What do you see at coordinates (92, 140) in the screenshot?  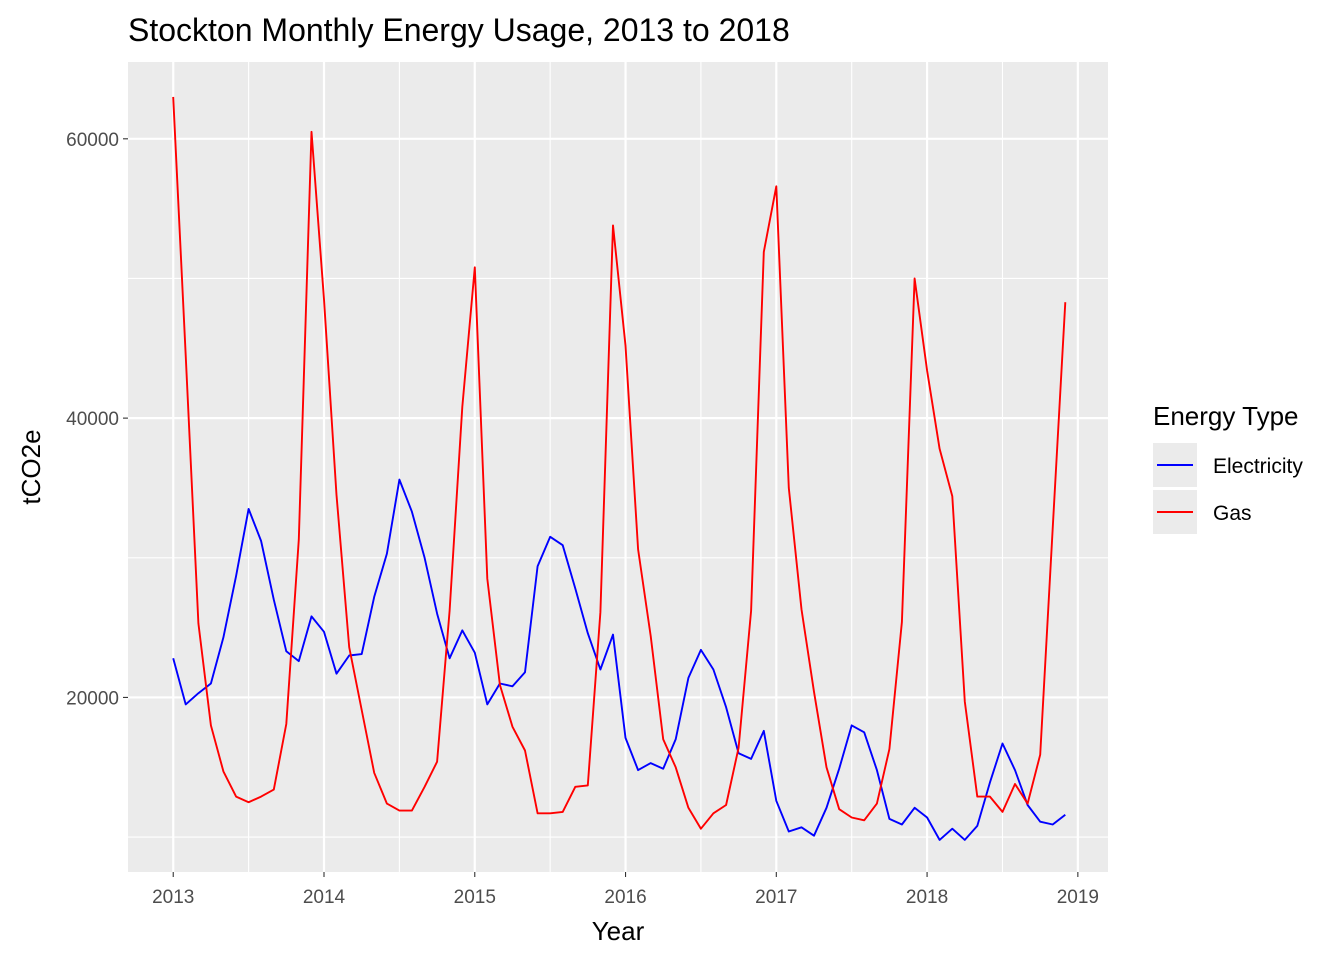 I see `y-tick-label: 60000` at bounding box center [92, 140].